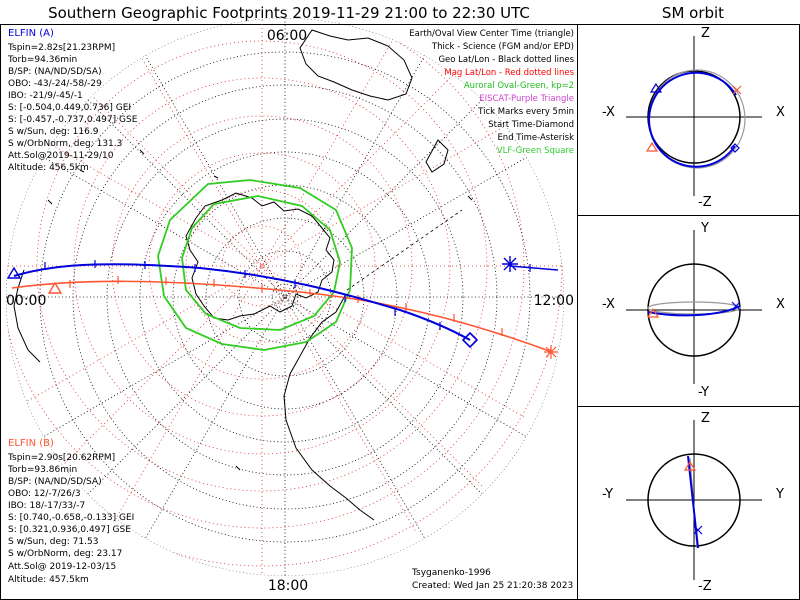  I want to click on elfin-b-line: S: [0.740,-0.658,-0.133] GEI, so click(71, 518).